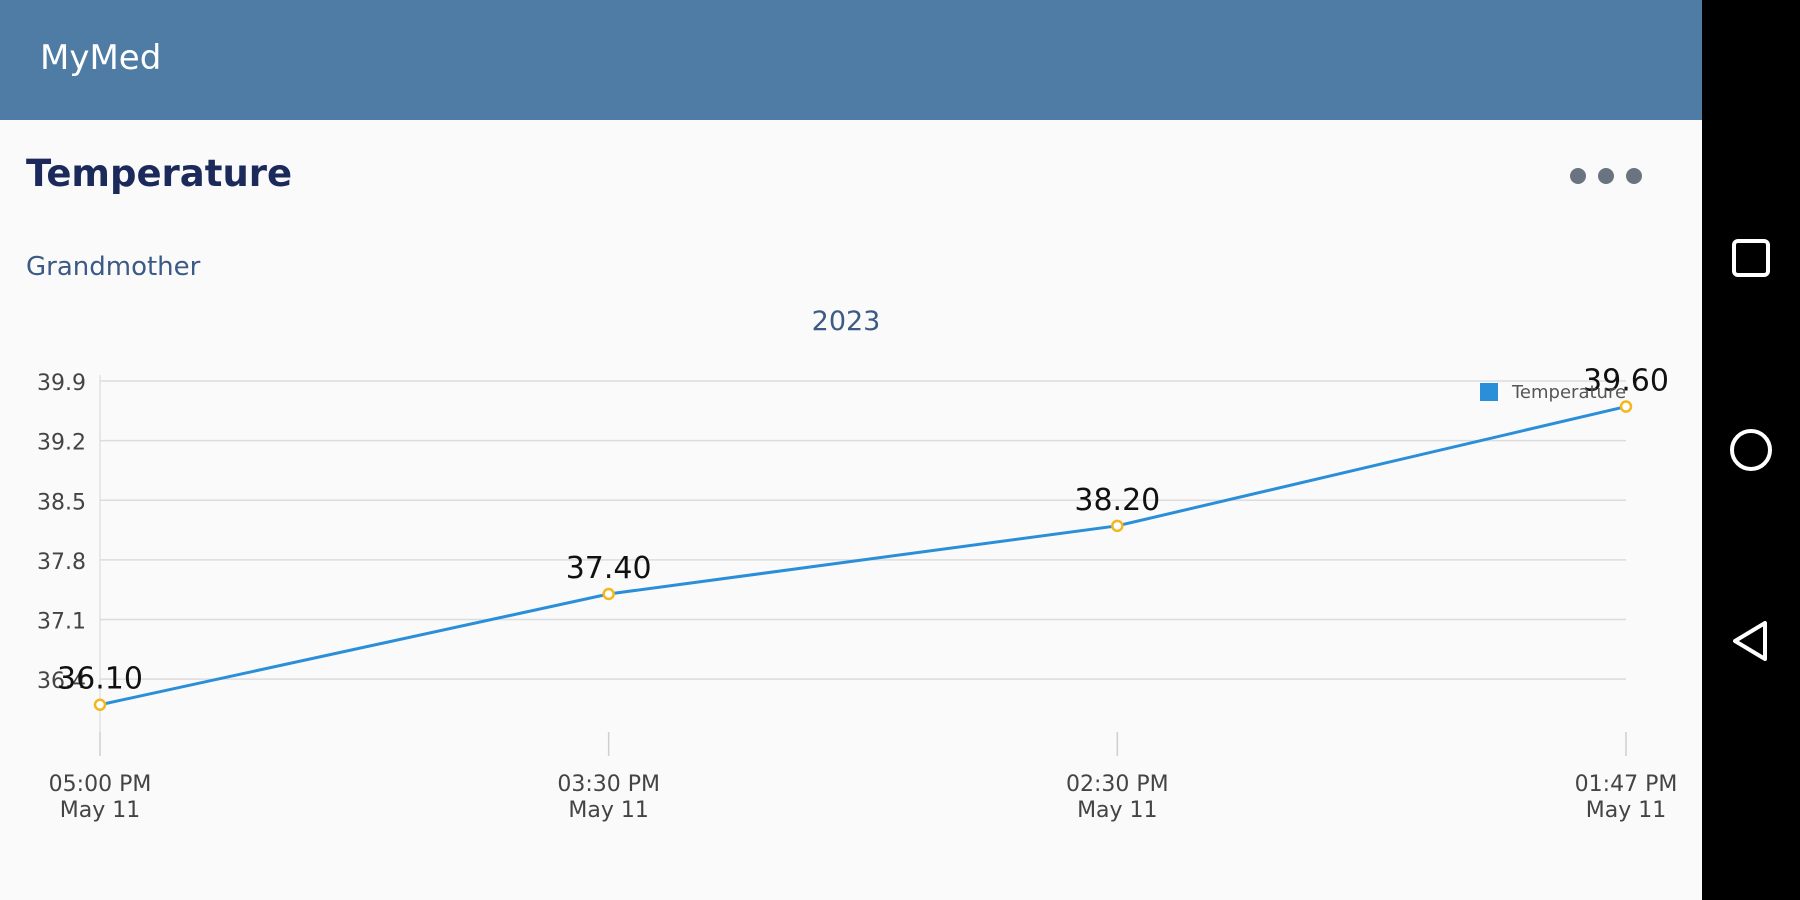 The height and width of the screenshot is (900, 1800). What do you see at coordinates (113, 267) in the screenshot?
I see `subject-name: Grandmother` at bounding box center [113, 267].